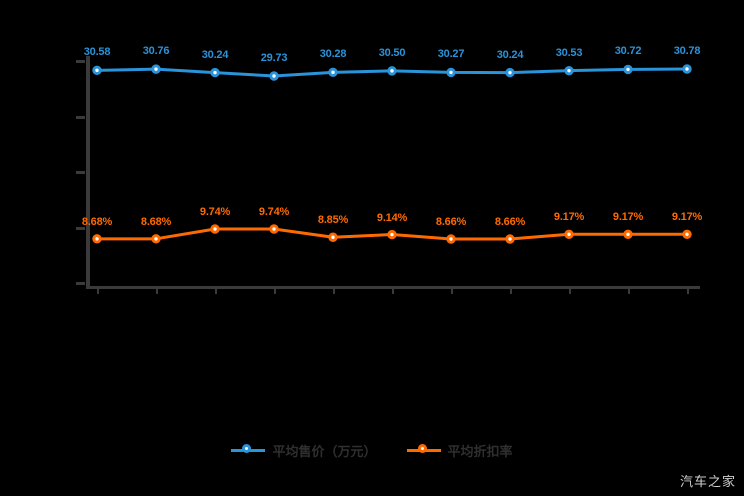 The image size is (744, 496). Describe the element at coordinates (569, 52) in the screenshot. I see `data-point-label: 30.53` at that location.